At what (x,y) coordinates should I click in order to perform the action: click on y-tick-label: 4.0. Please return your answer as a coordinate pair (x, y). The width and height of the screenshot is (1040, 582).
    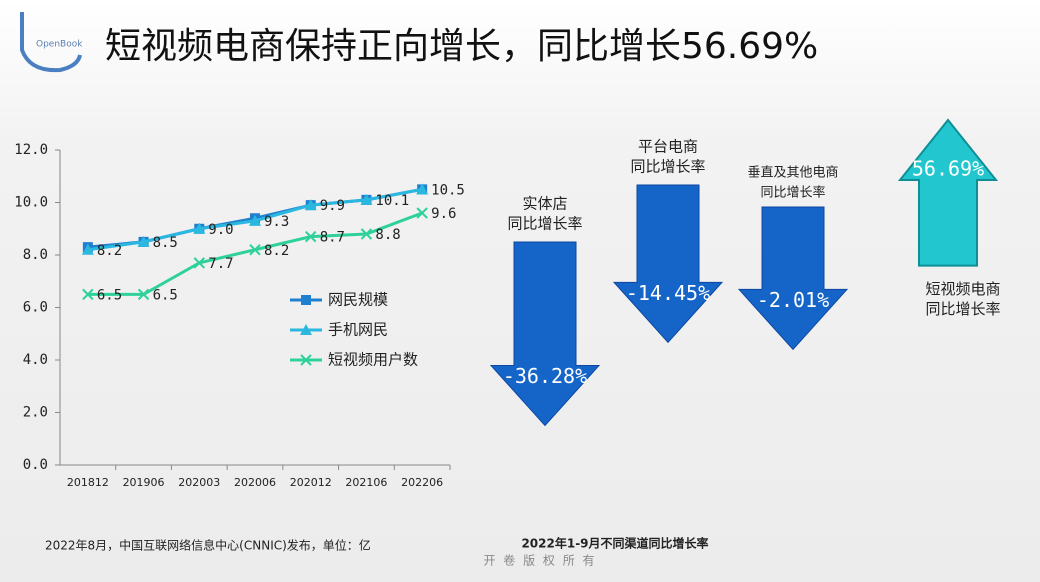
    Looking at the image, I should click on (35, 360).